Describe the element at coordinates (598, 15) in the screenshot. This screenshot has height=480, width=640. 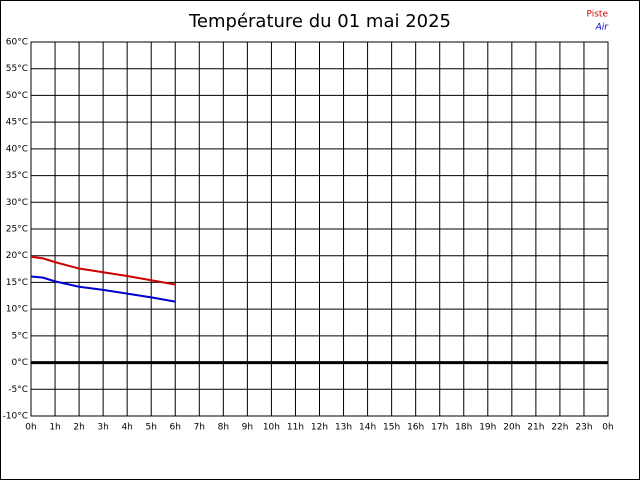
I see `legend-label: Piste` at that location.